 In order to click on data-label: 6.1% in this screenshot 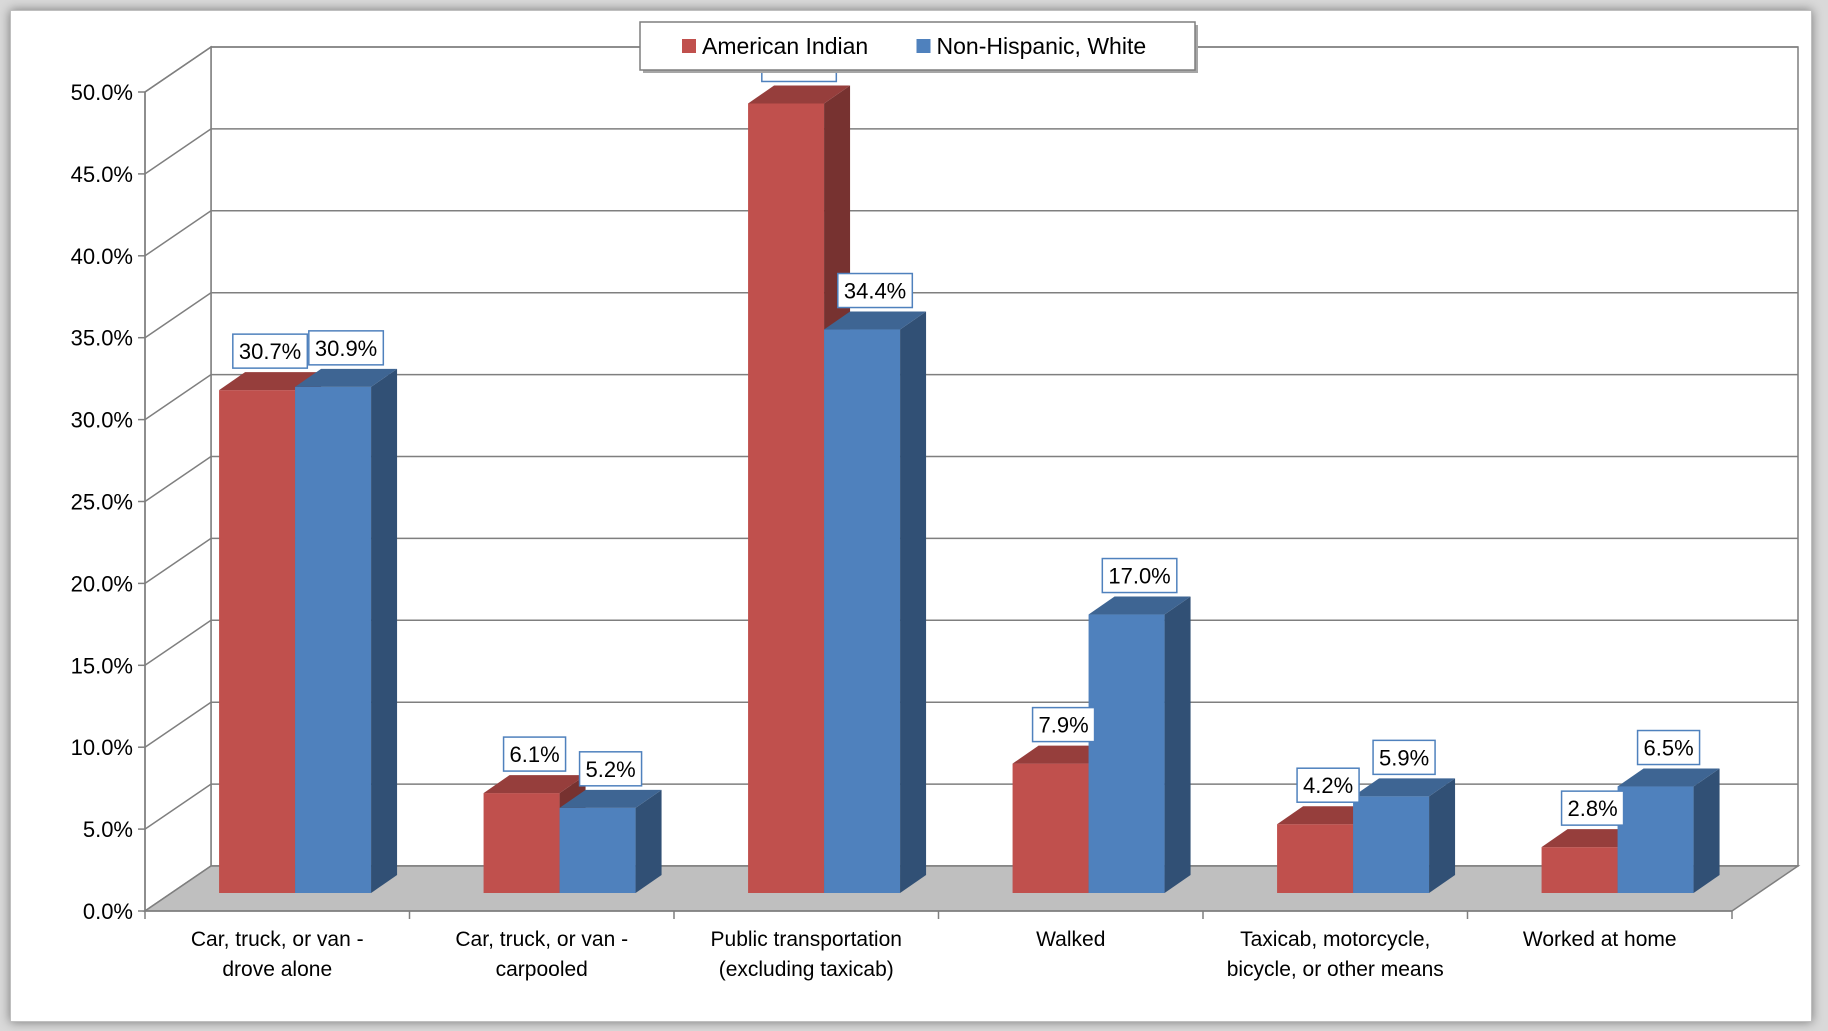, I will do `click(534, 754)`.